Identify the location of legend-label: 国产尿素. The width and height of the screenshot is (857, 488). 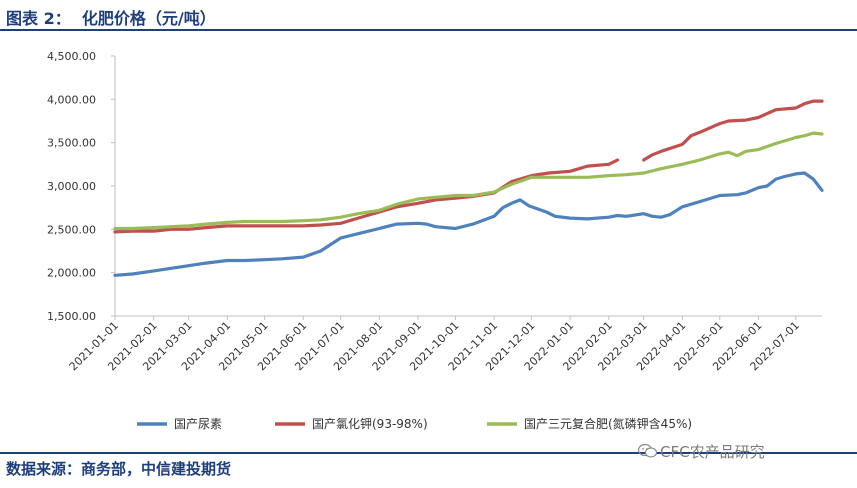
(198, 424).